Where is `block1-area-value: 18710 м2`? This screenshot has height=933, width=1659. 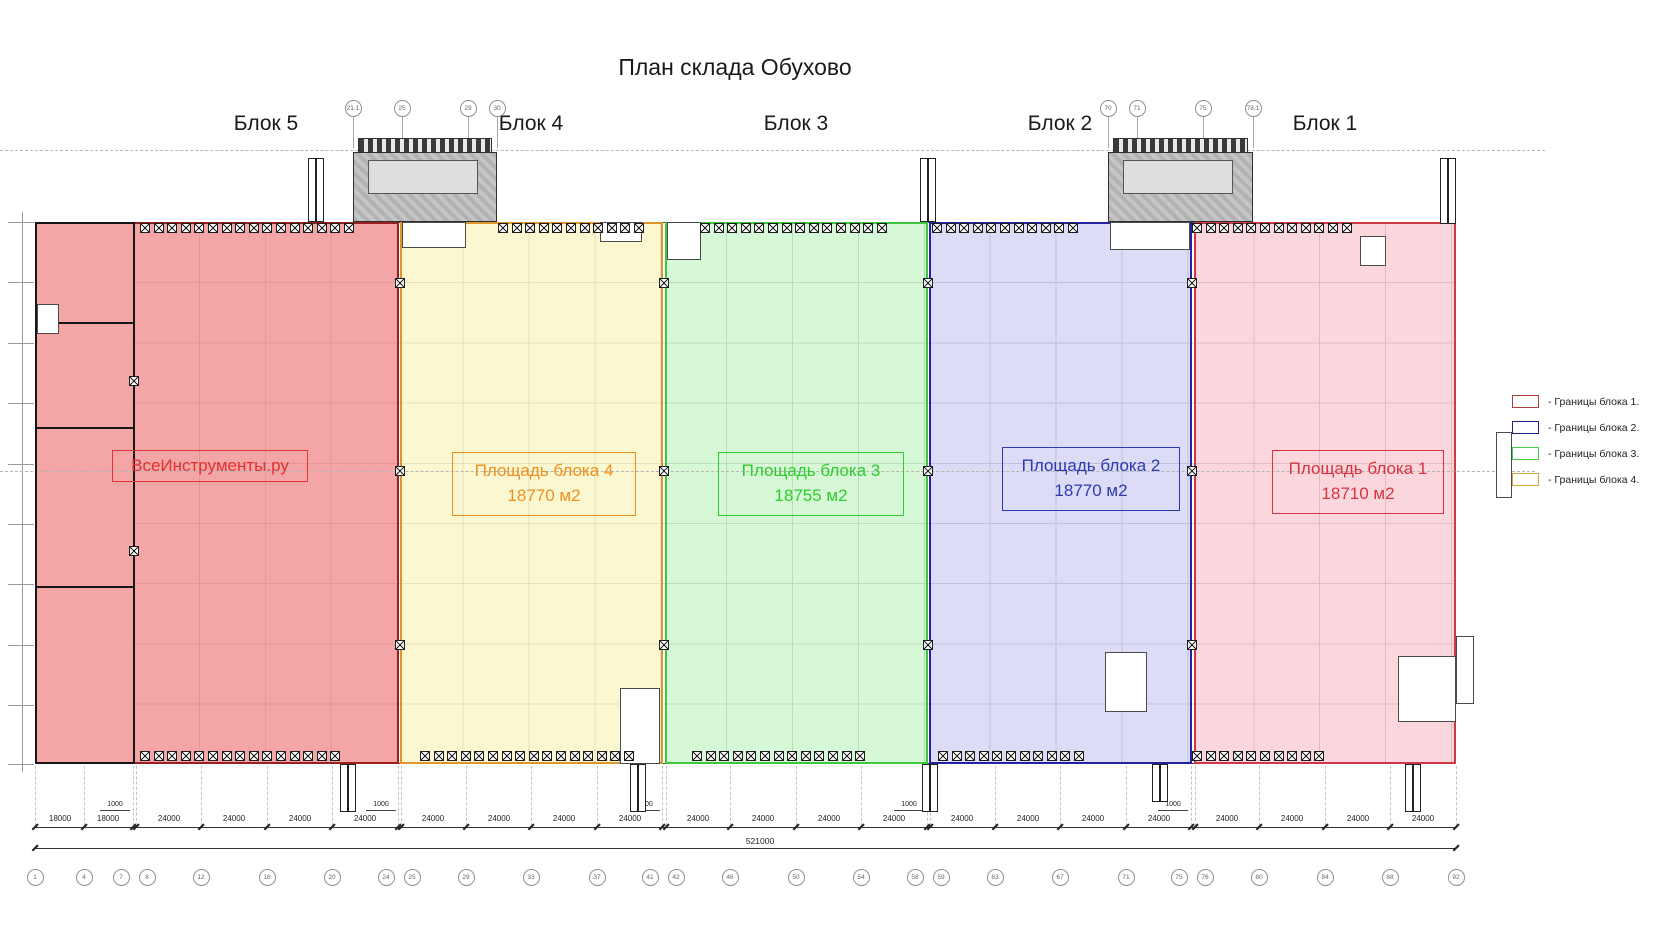
block1-area-value: 18710 м2 is located at coordinates (1358, 493).